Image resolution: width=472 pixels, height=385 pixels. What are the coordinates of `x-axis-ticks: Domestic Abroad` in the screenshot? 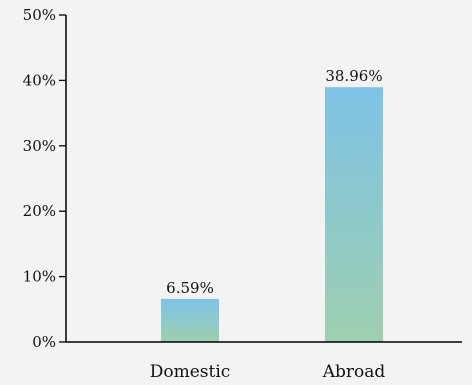 It's located at (268, 372).